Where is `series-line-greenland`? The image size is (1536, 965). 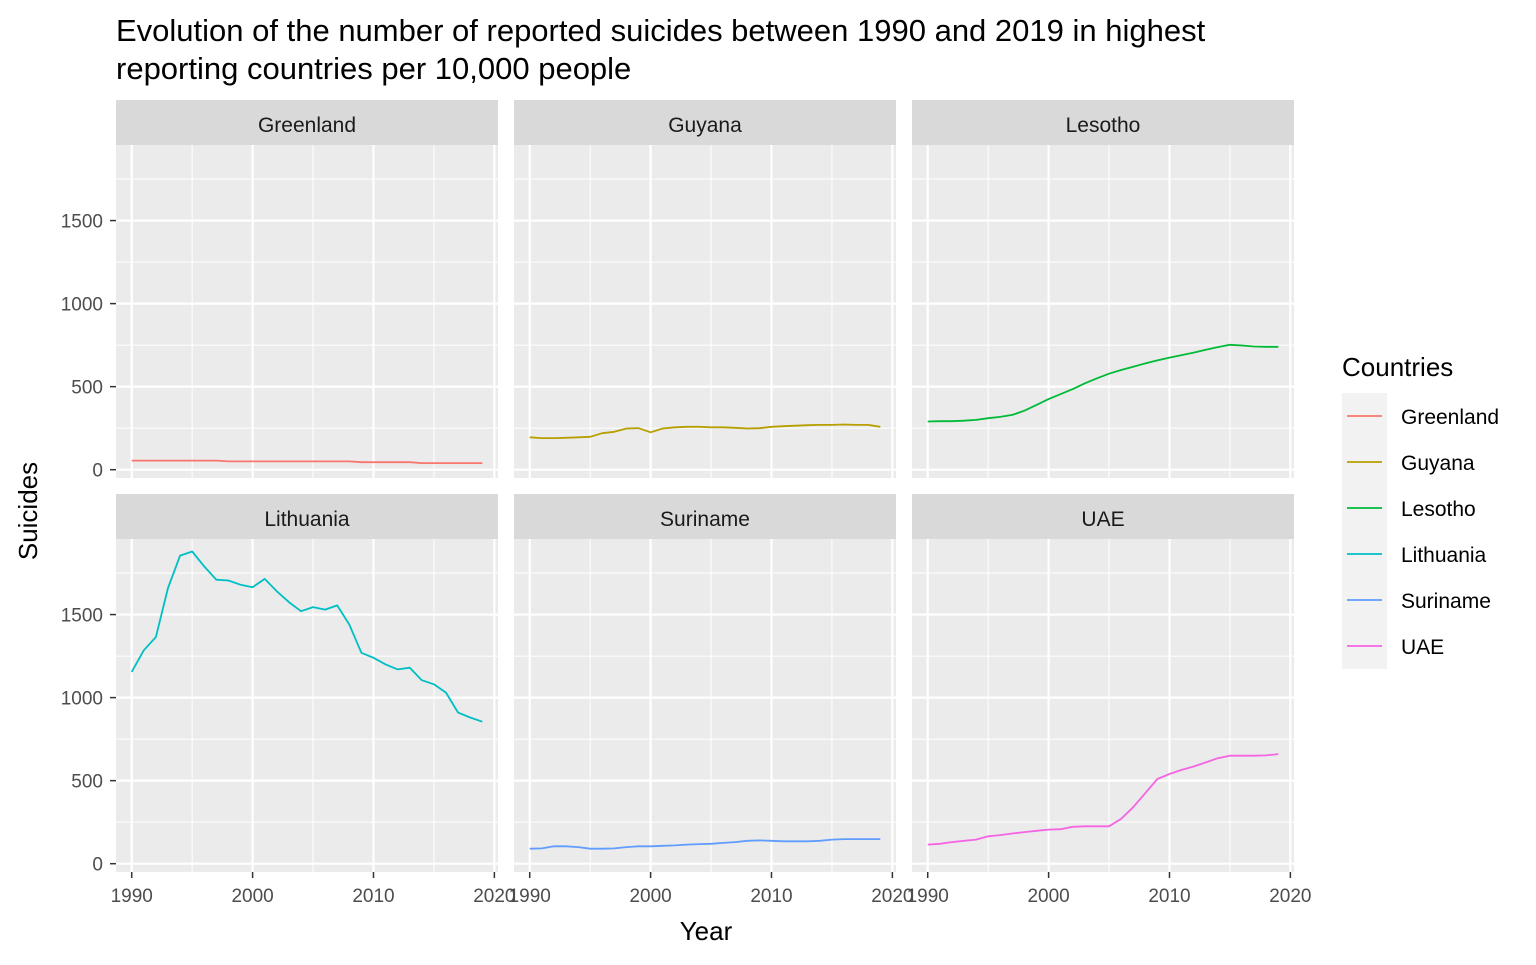 series-line-greenland is located at coordinates (307, 462).